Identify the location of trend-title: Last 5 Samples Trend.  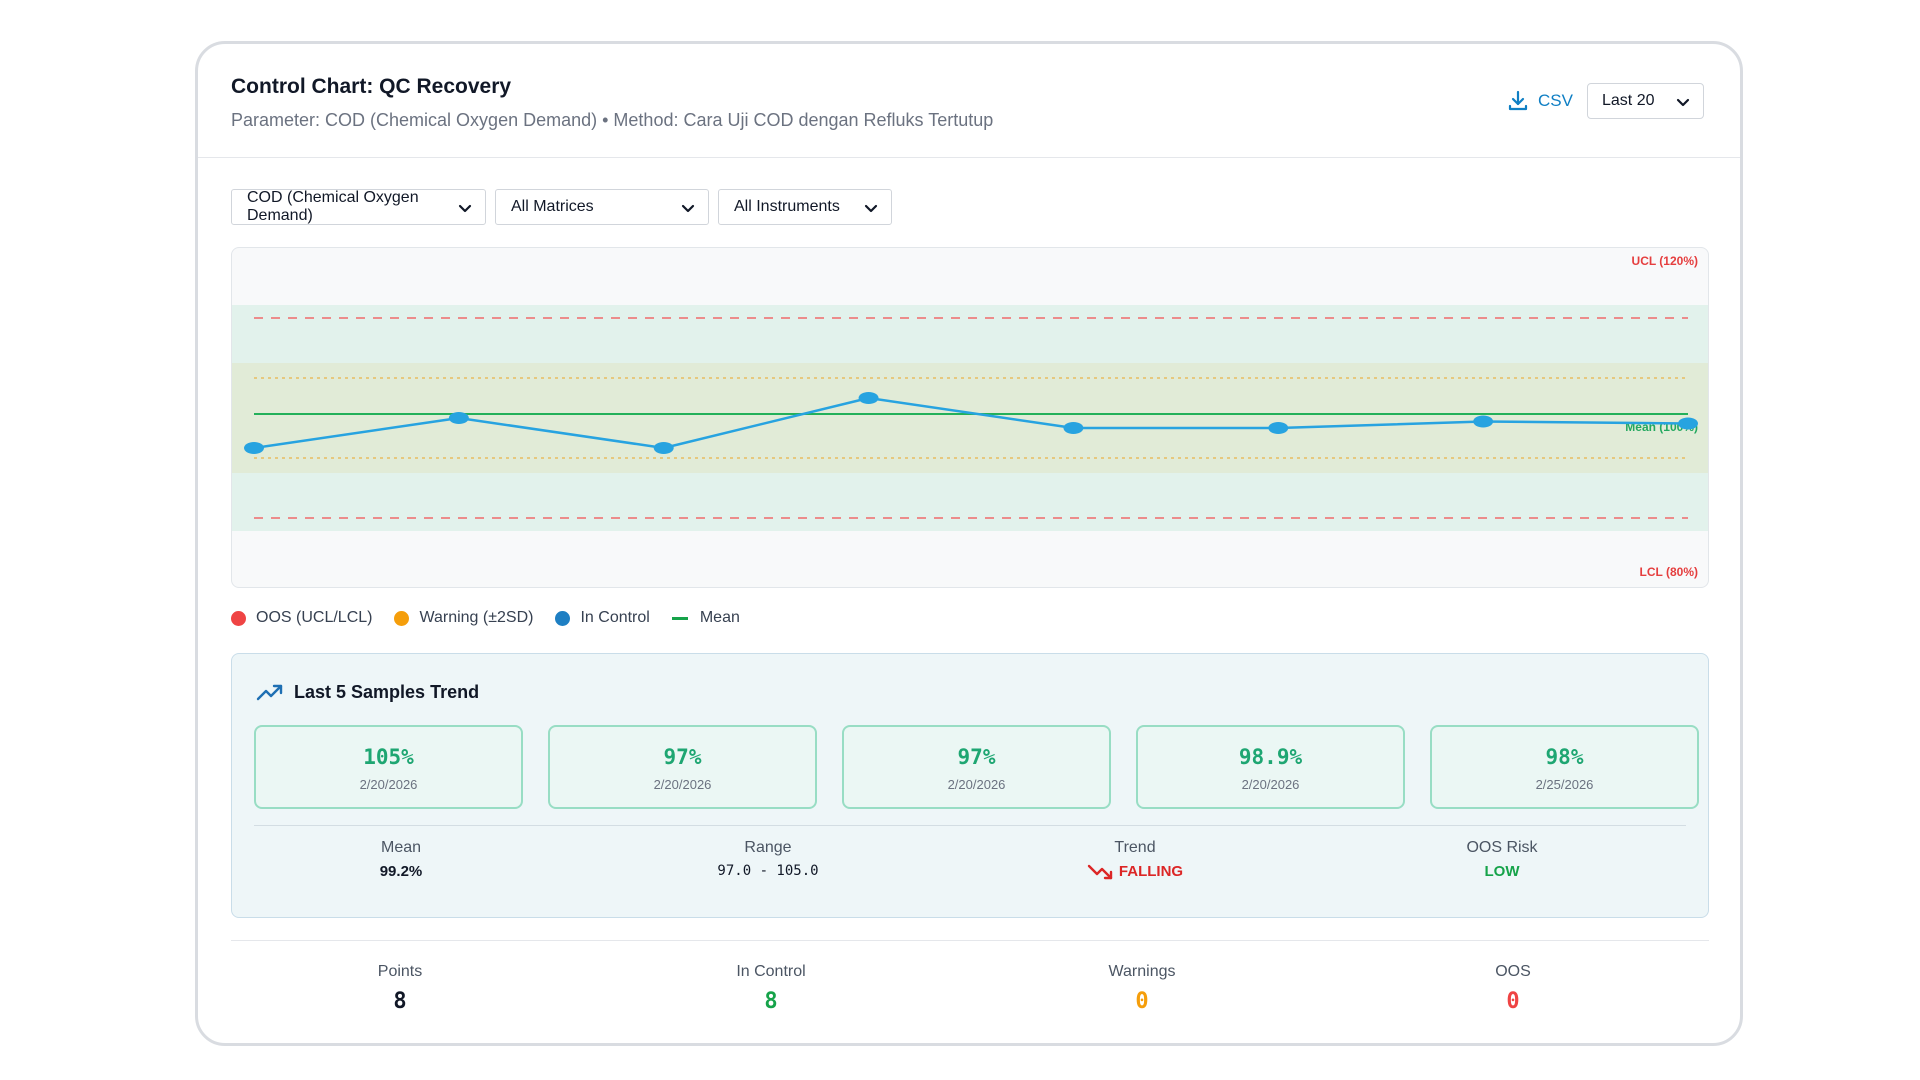
(387, 691).